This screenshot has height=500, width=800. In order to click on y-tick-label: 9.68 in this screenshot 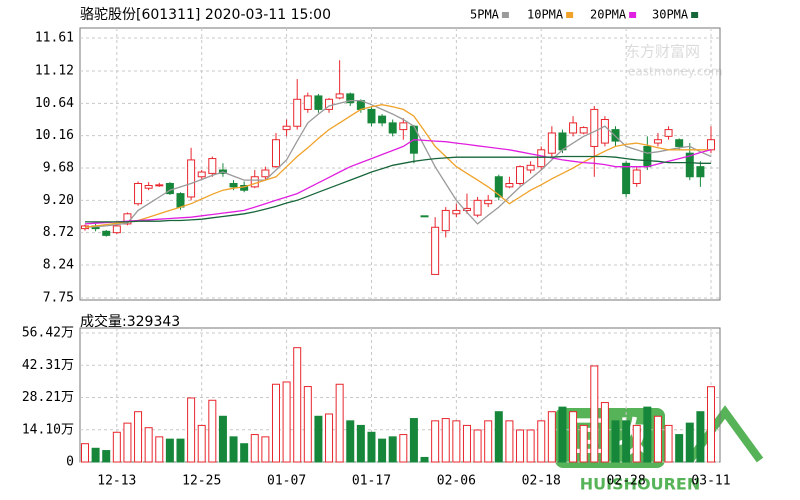, I will do `click(58, 168)`.